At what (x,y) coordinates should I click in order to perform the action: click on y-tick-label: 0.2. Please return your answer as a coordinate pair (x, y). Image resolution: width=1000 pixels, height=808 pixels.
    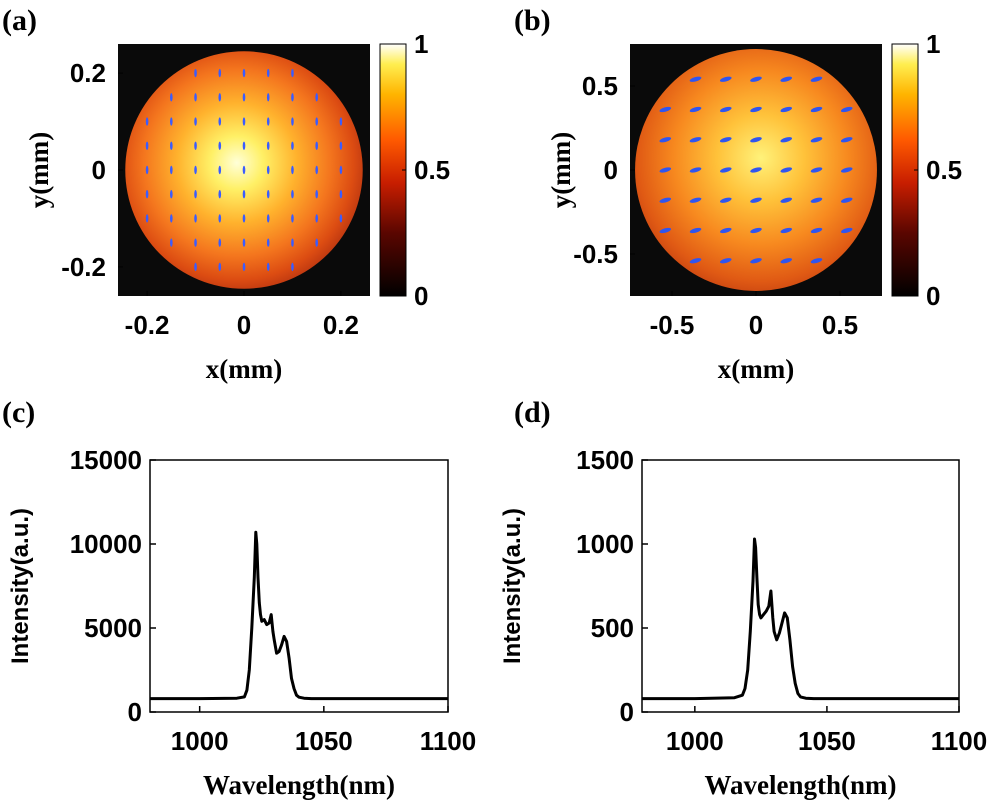
    Looking at the image, I should click on (88, 73).